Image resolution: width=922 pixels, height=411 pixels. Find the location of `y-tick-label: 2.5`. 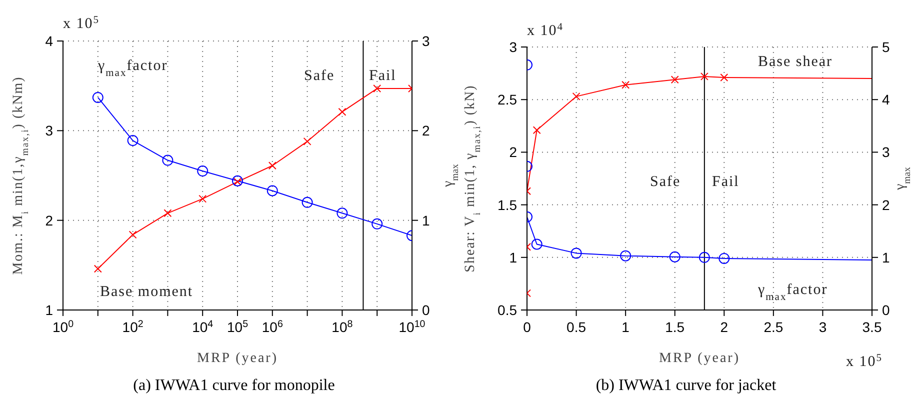

y-tick-label: 2.5 is located at coordinates (508, 100).